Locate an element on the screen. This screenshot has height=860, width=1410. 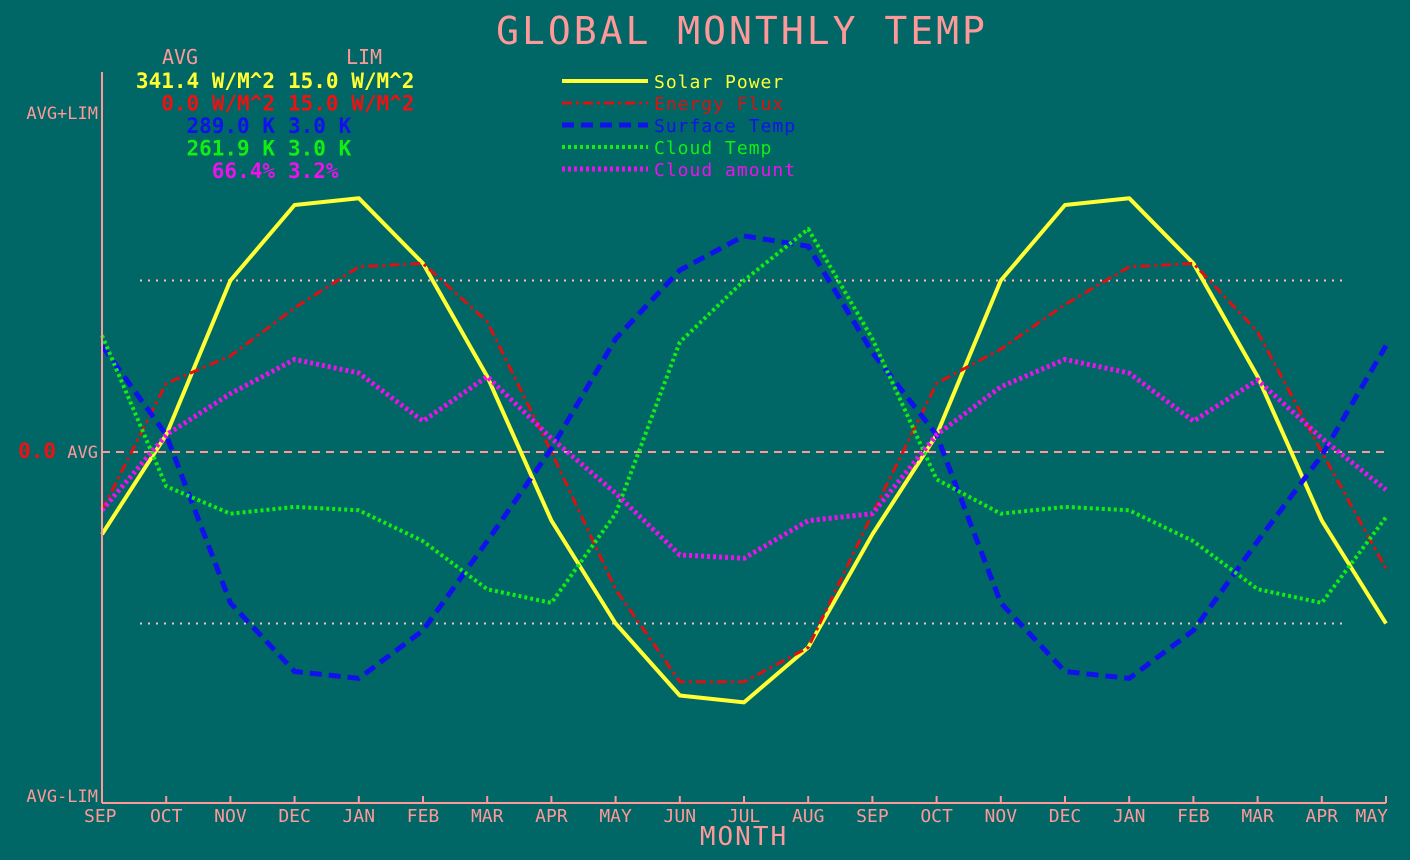
stat-avg: 261.9 K is located at coordinates (230, 149).